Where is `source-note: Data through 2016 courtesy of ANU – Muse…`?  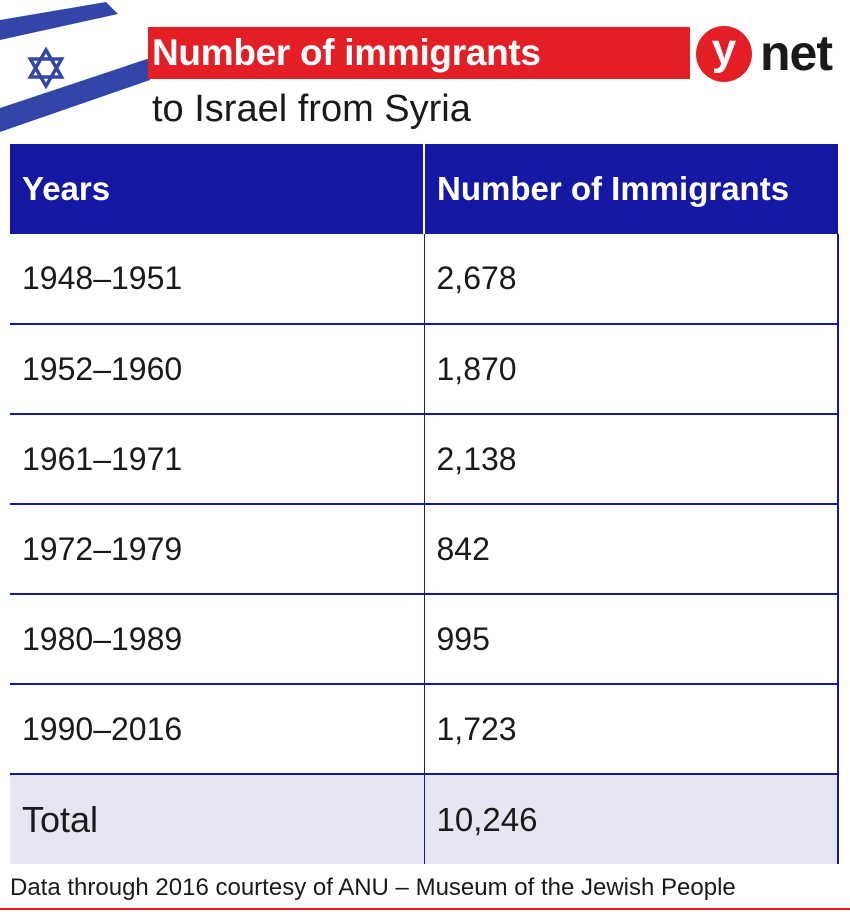 source-note: Data through 2016 courtesy of ANU – Muse… is located at coordinates (373, 887).